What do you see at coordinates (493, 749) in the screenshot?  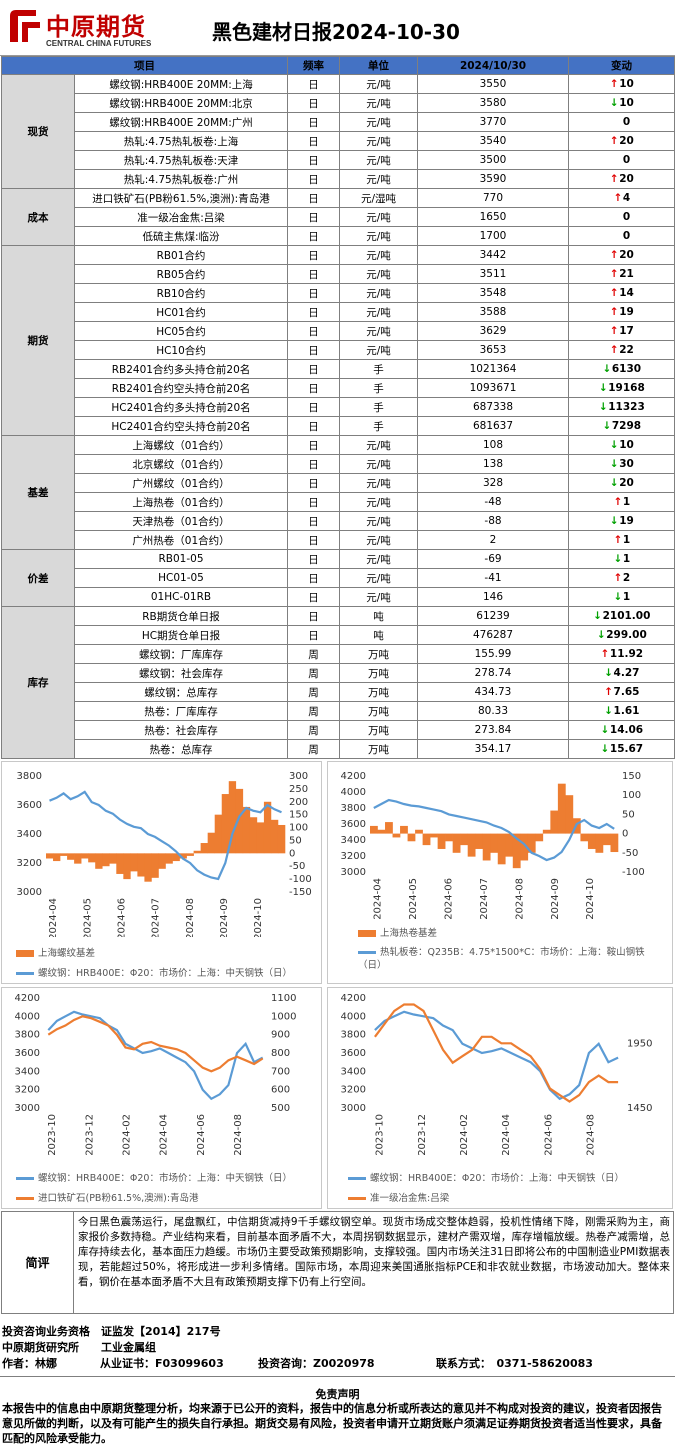 I see `value-cell: 354.17` at bounding box center [493, 749].